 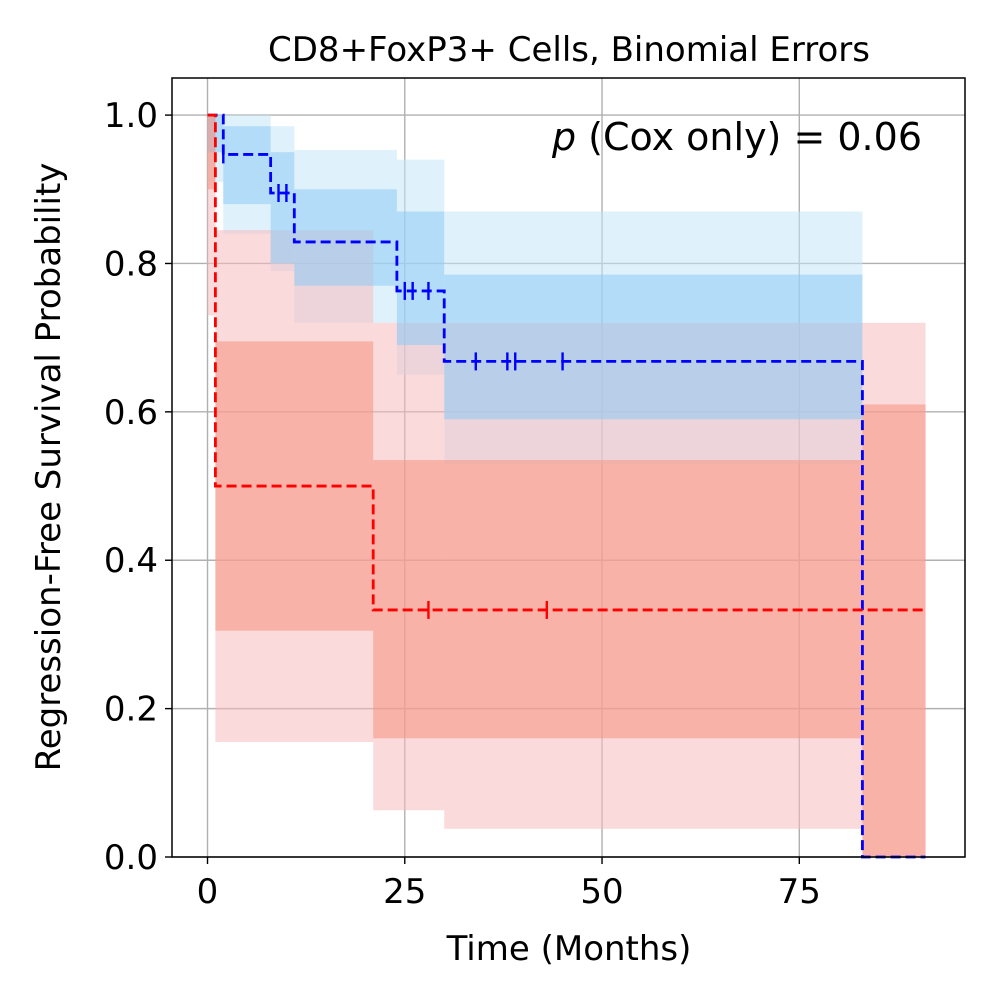 What do you see at coordinates (131, 710) in the screenshot?
I see `y-tick-label: 0.2` at bounding box center [131, 710].